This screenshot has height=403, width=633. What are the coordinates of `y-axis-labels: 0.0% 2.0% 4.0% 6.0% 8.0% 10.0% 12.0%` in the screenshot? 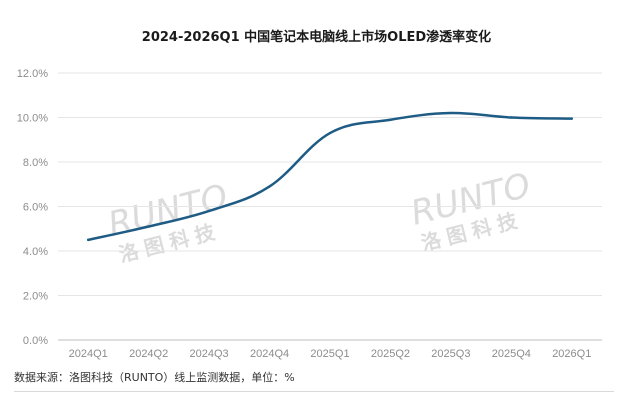 It's located at (32, 207).